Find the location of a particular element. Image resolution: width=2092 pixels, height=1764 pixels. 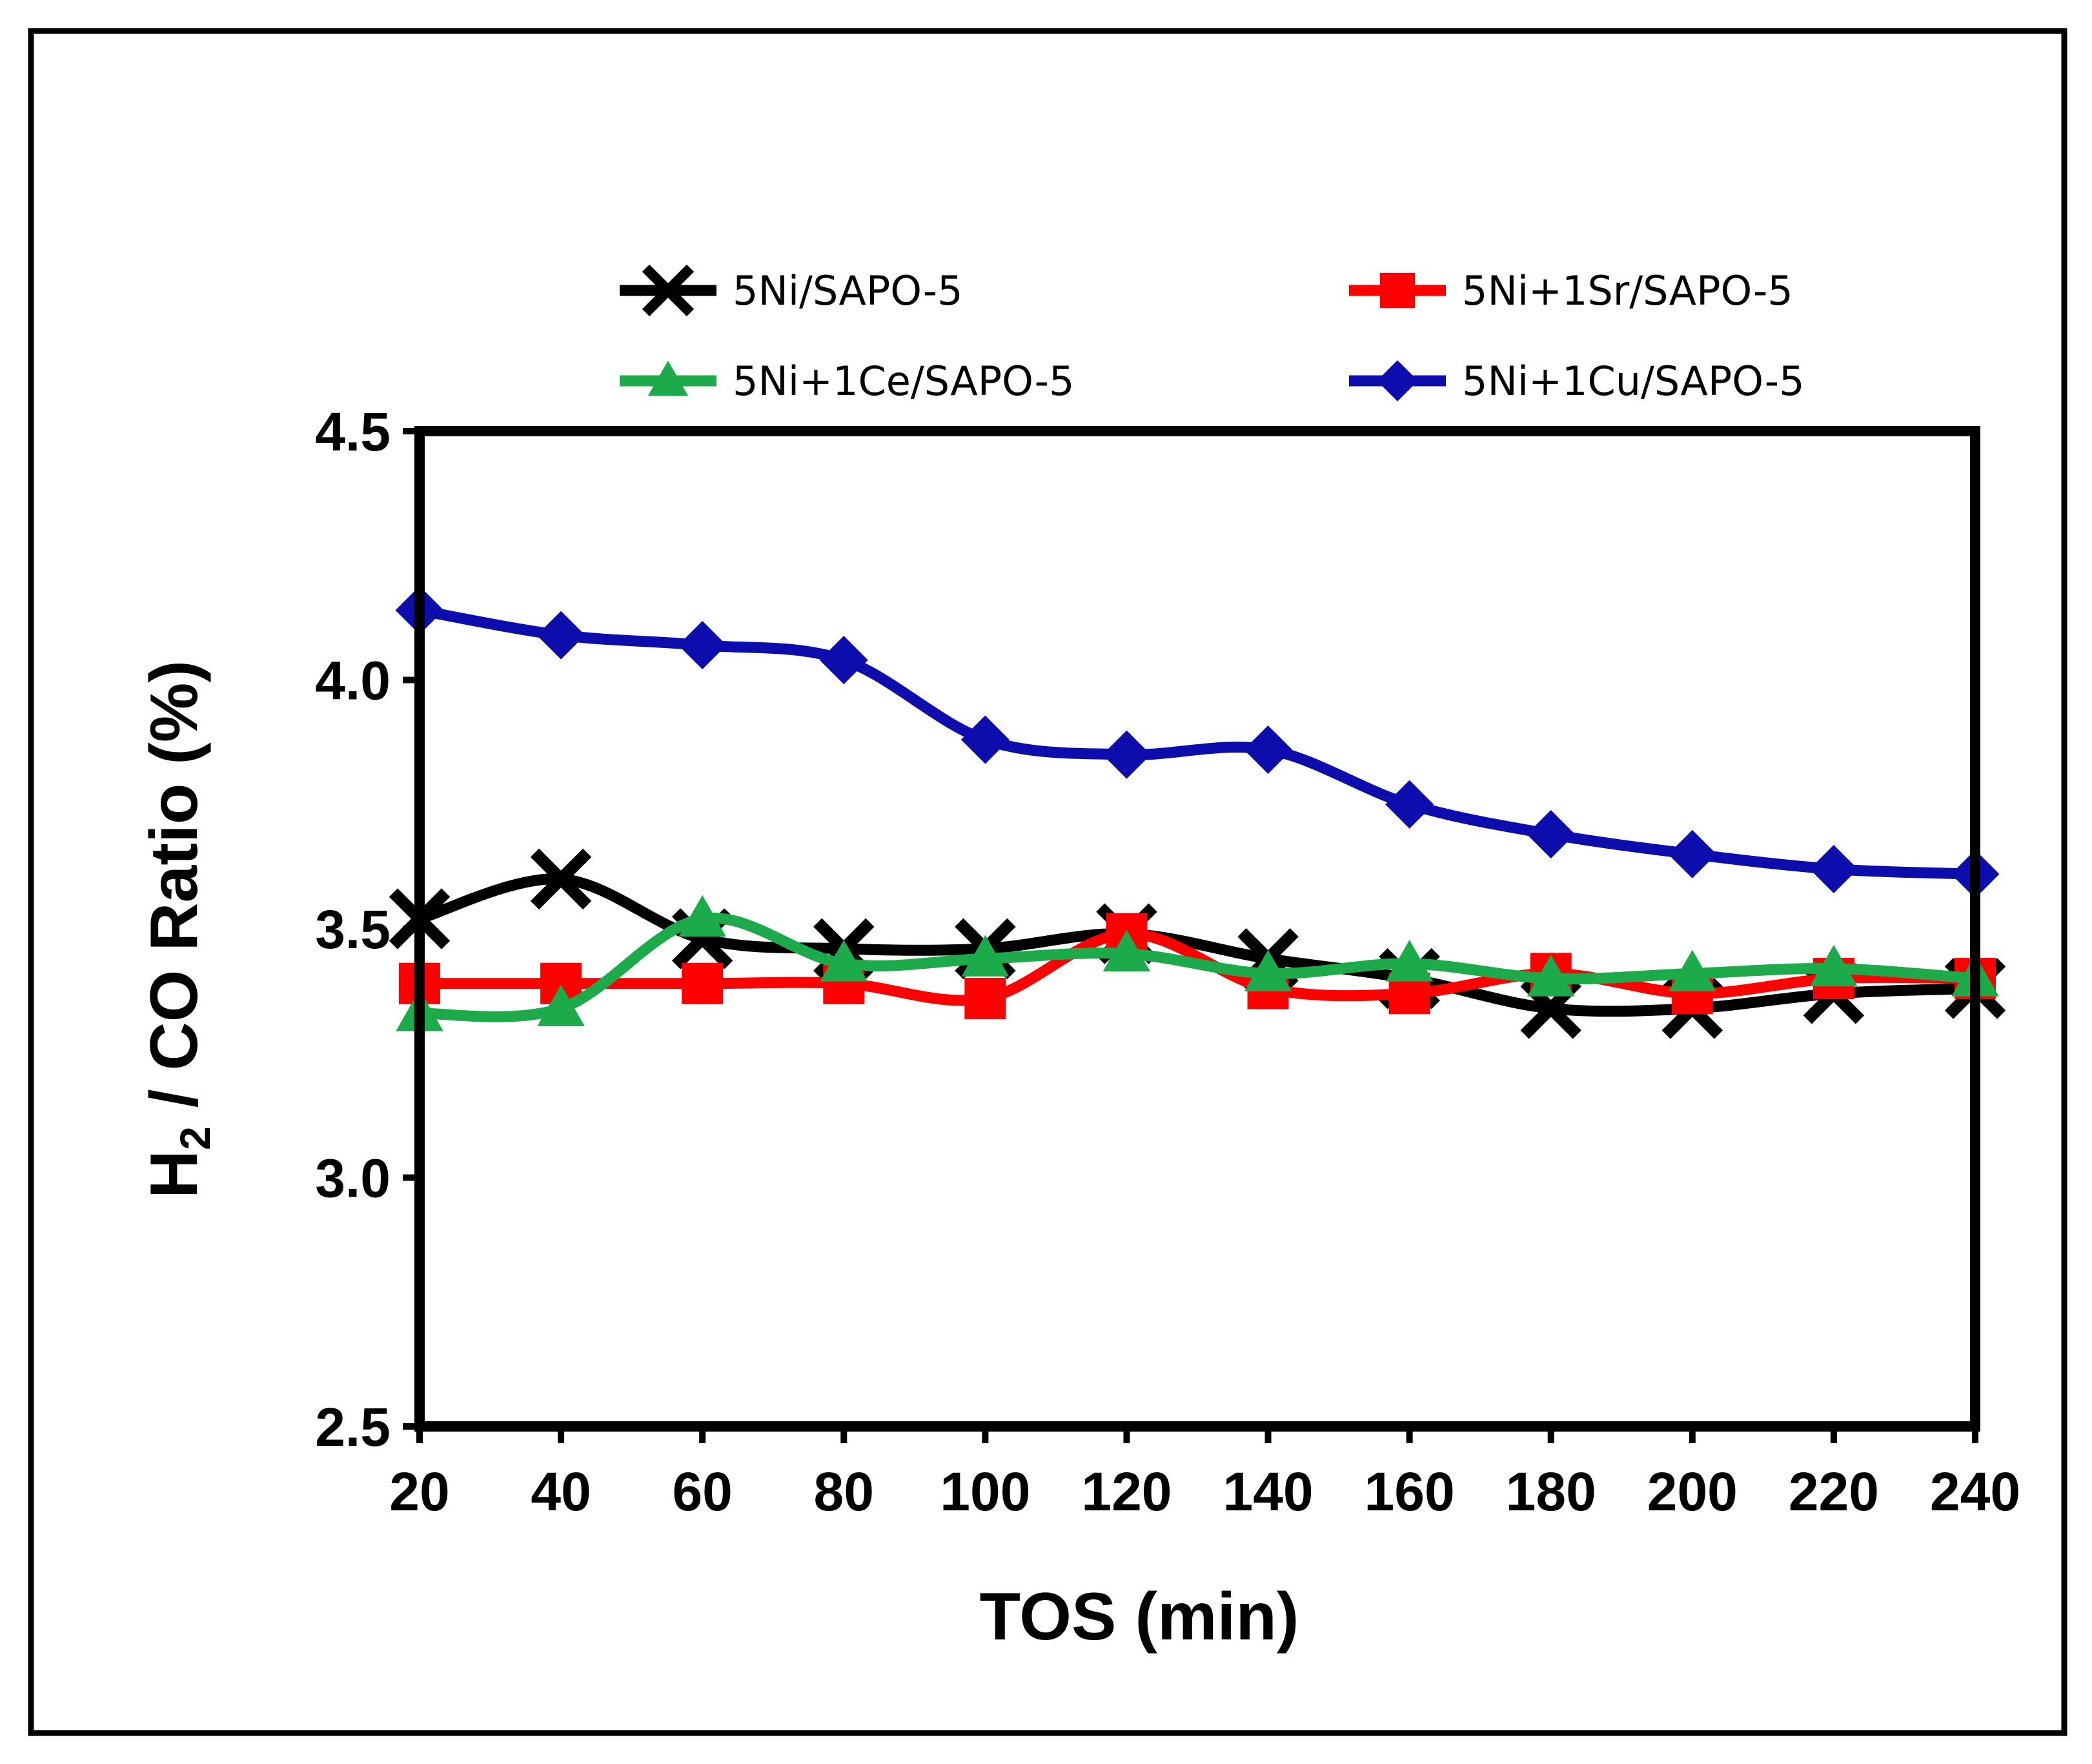

x-tick-label: 40 is located at coordinates (561, 1492).